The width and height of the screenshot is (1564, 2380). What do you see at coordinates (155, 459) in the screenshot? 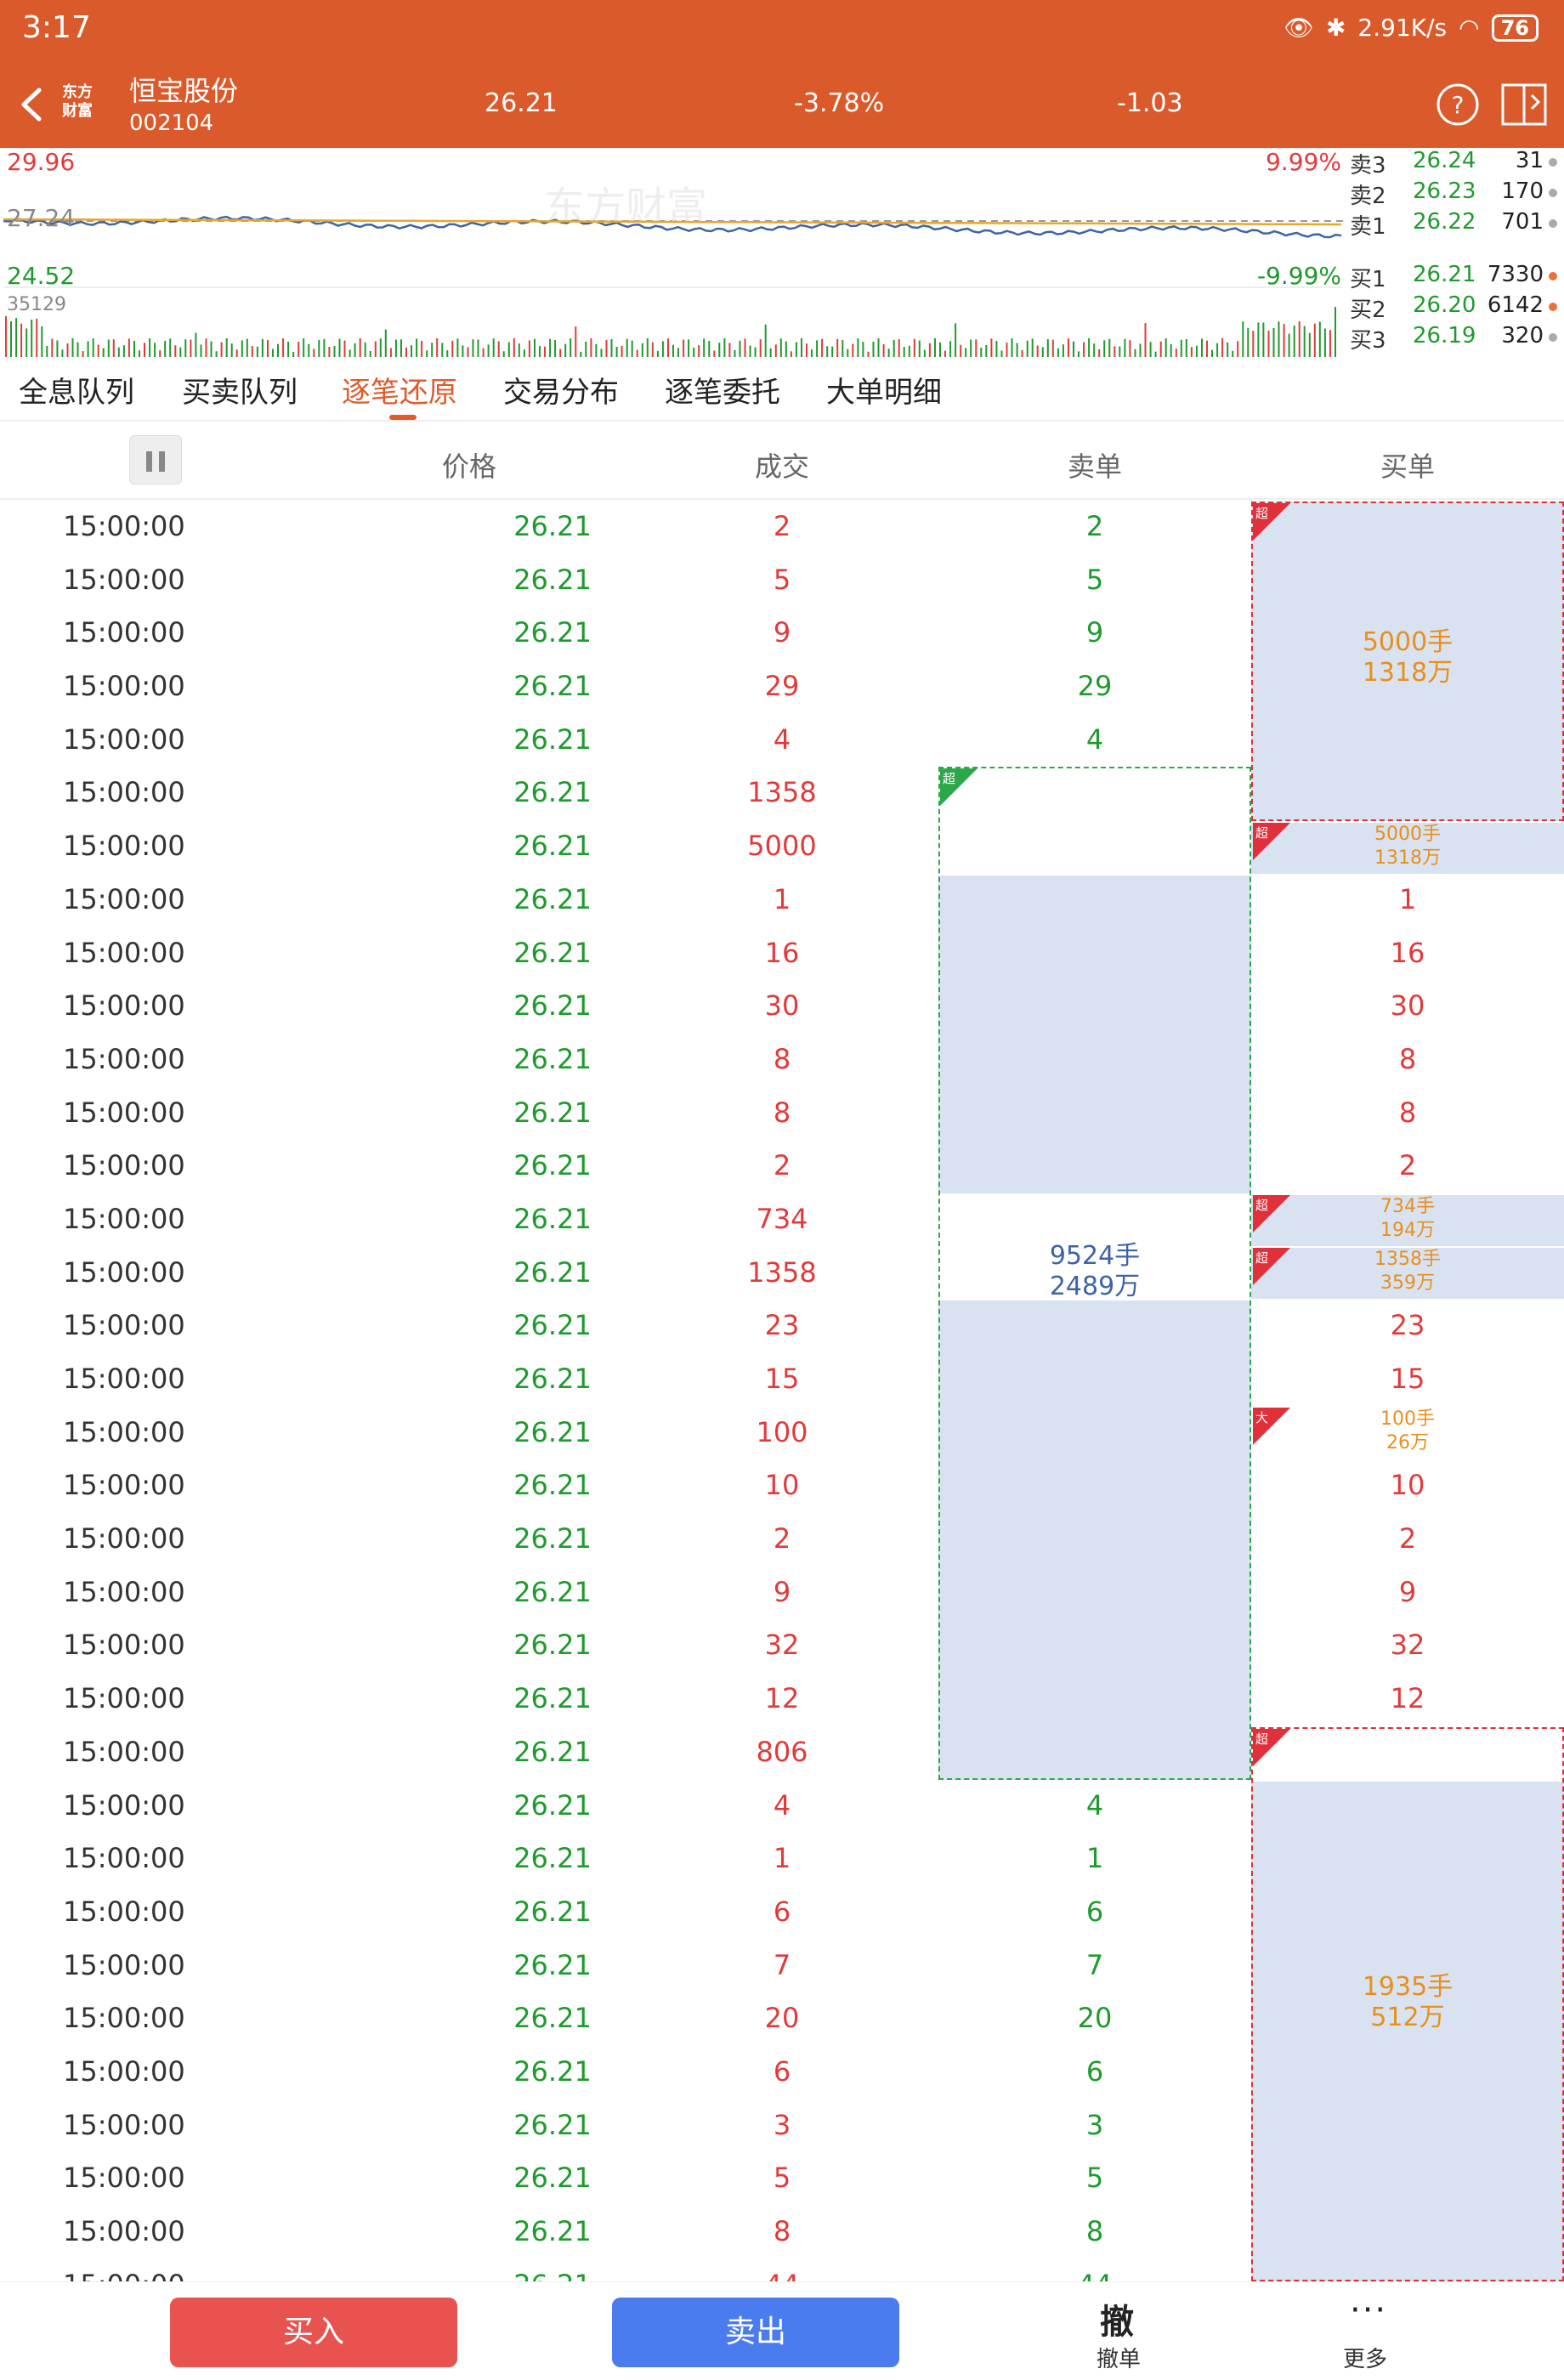
I see `pause-button` at bounding box center [155, 459].